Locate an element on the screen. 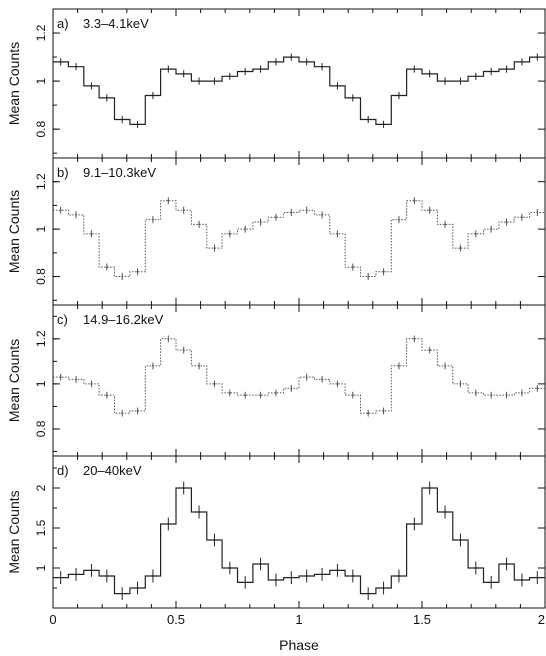 The image size is (546, 656). panel-energy-band: 3.3–4.1keV is located at coordinates (116, 23).